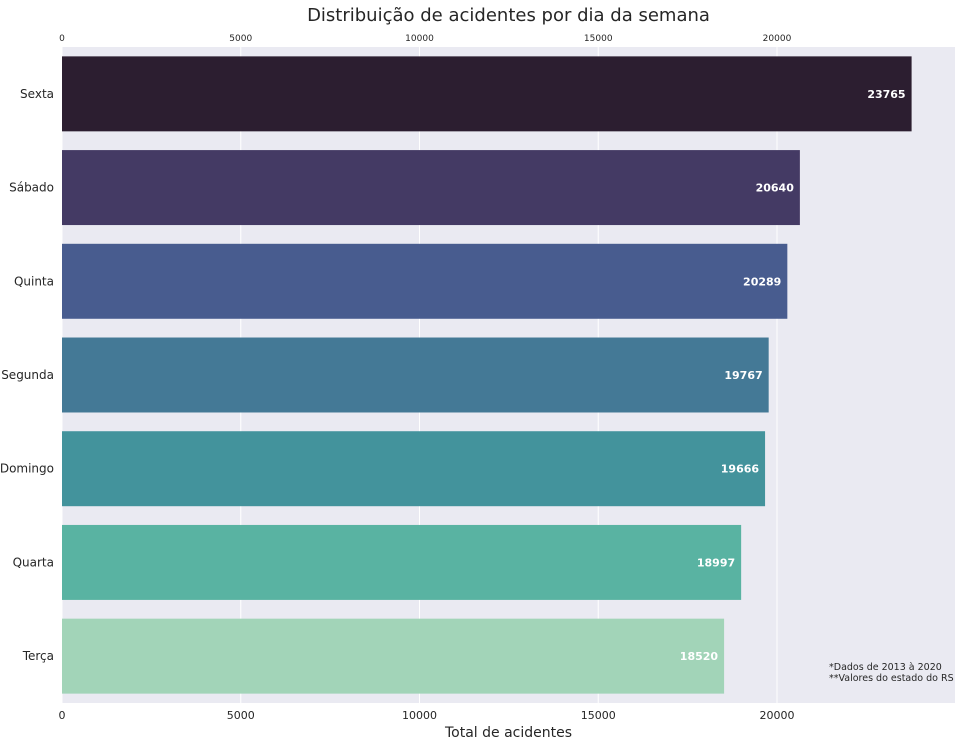 Image resolution: width=962 pixels, height=750 pixels. I want to click on category-label: Quinta, so click(34, 281).